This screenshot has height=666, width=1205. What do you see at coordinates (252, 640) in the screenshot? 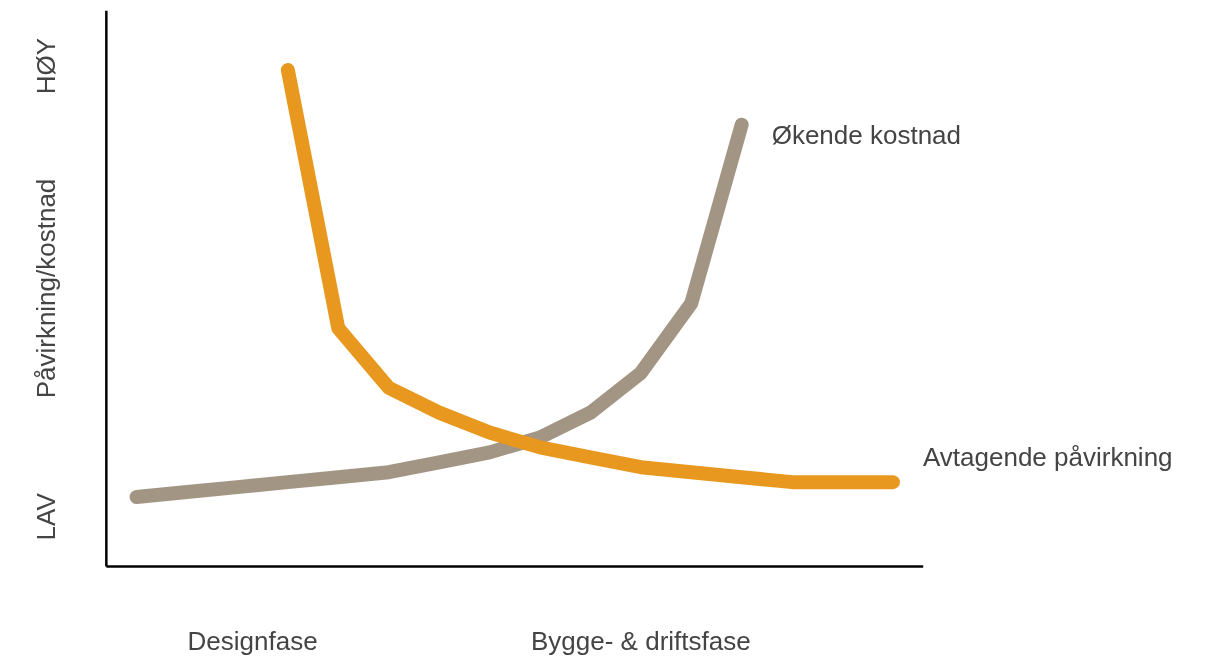
I see `text: Designfase` at bounding box center [252, 640].